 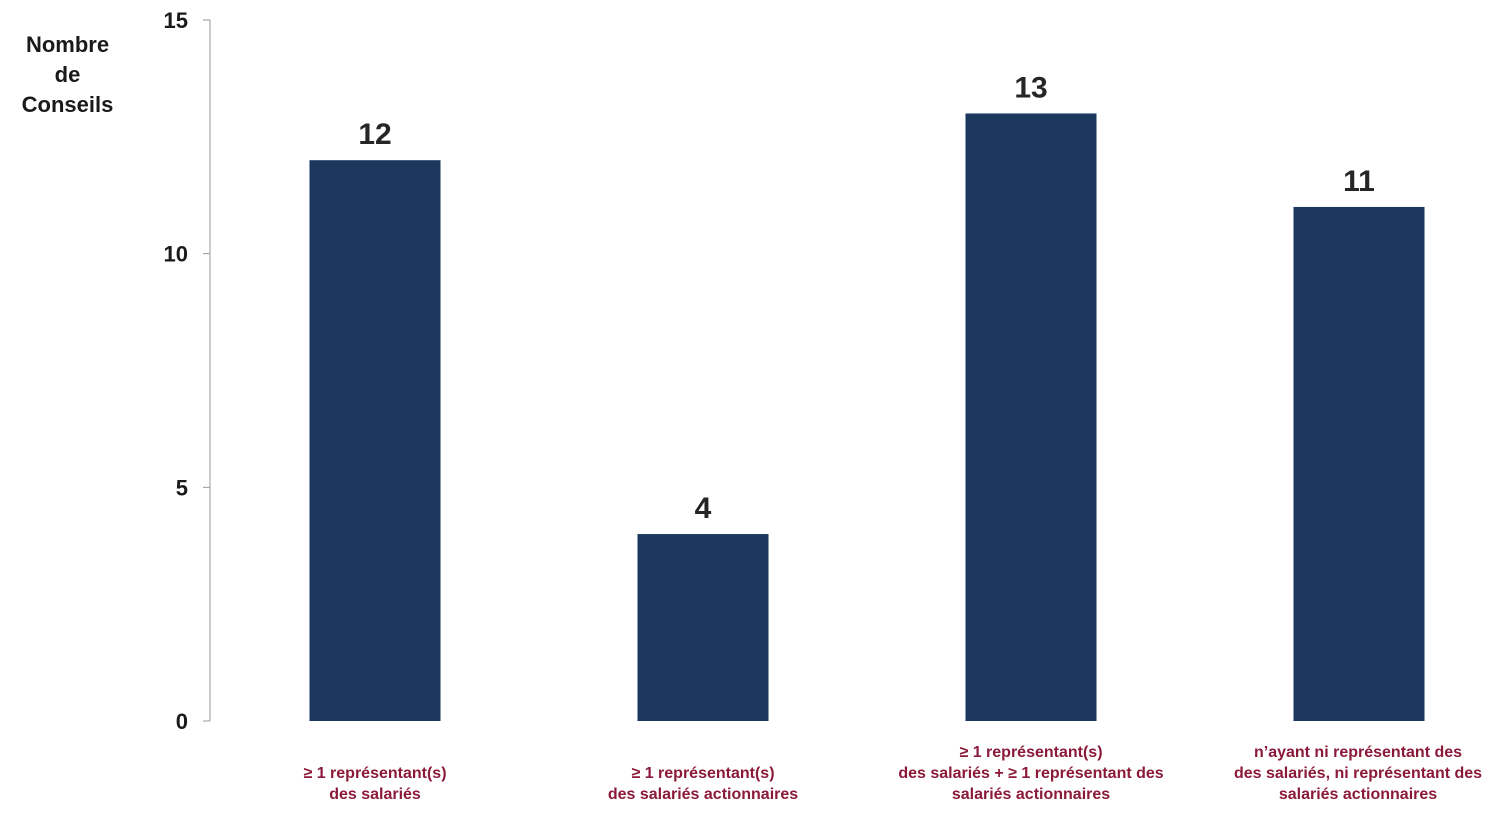 What do you see at coordinates (182, 721) in the screenshot?
I see `y-tick-label: 0` at bounding box center [182, 721].